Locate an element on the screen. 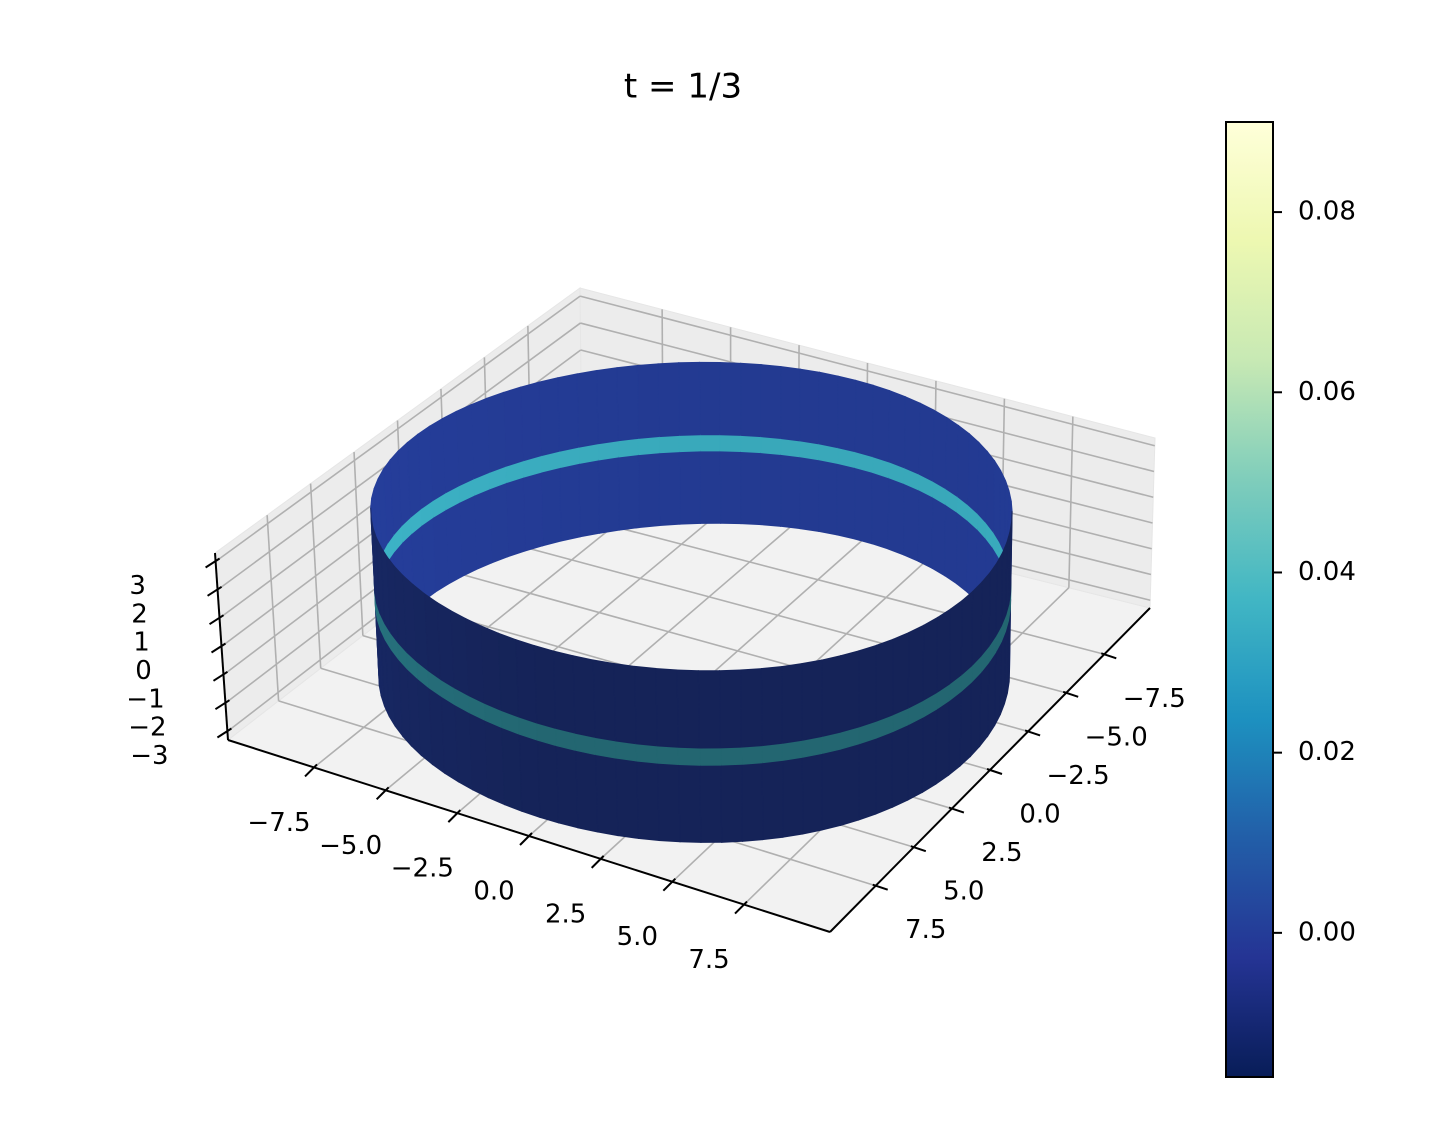 The height and width of the screenshot is (1142, 1435). z-tick-label: 2 is located at coordinates (139, 614).